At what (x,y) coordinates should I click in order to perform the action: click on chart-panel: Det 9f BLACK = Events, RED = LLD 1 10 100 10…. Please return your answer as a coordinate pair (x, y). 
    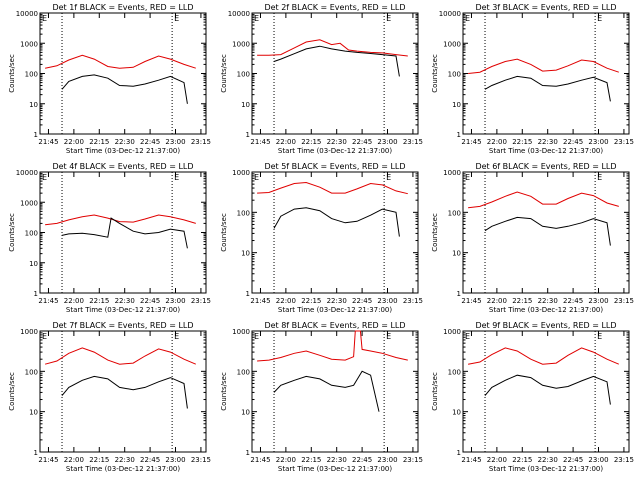
    Looking at the image, I should click on (532, 397).